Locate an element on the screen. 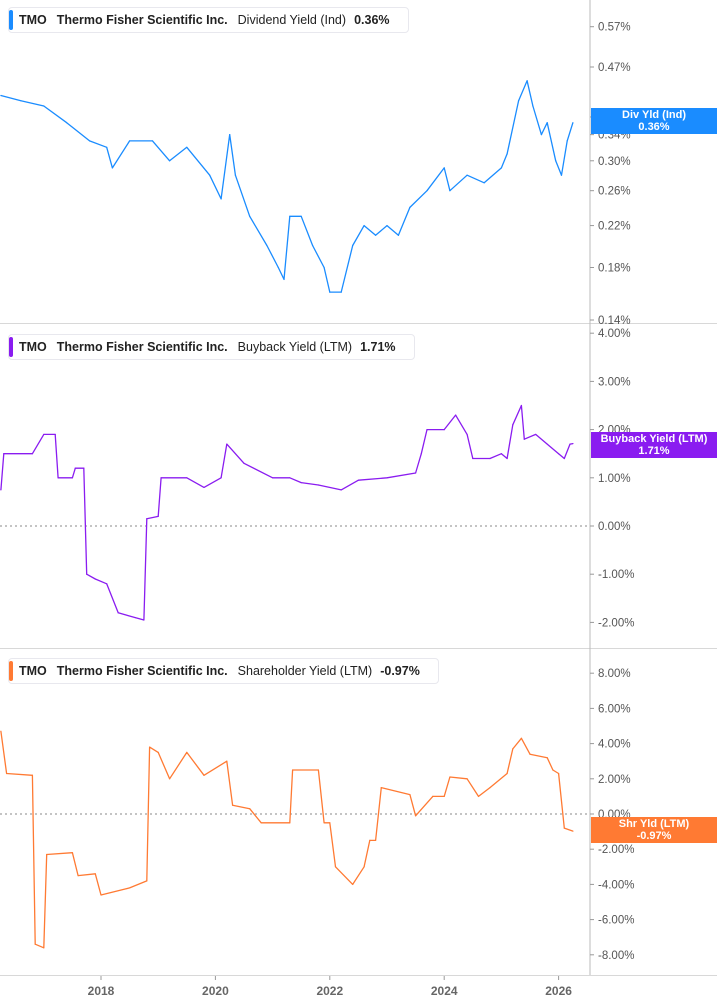 The width and height of the screenshot is (717, 1005). badge-value: 0.36% is located at coordinates (654, 127).